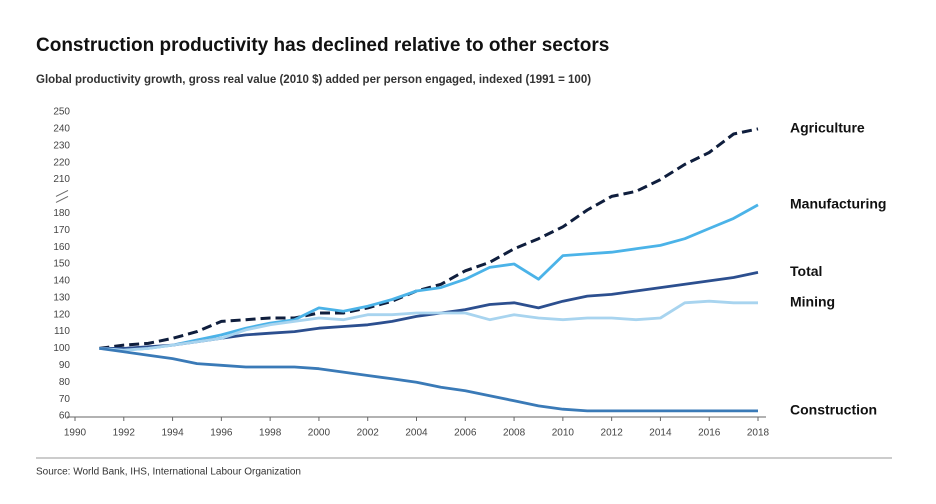 This screenshot has width=936, height=504. What do you see at coordinates (61, 129) in the screenshot?
I see `y-tick-label: 240` at bounding box center [61, 129].